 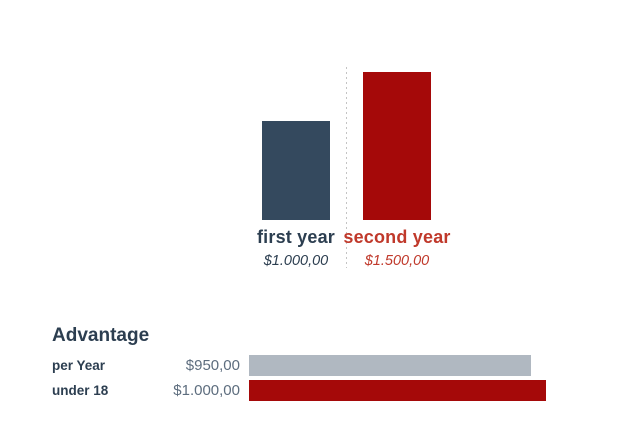 I want to click on year-bar-column: first year $1.000,00, so click(x=296, y=170).